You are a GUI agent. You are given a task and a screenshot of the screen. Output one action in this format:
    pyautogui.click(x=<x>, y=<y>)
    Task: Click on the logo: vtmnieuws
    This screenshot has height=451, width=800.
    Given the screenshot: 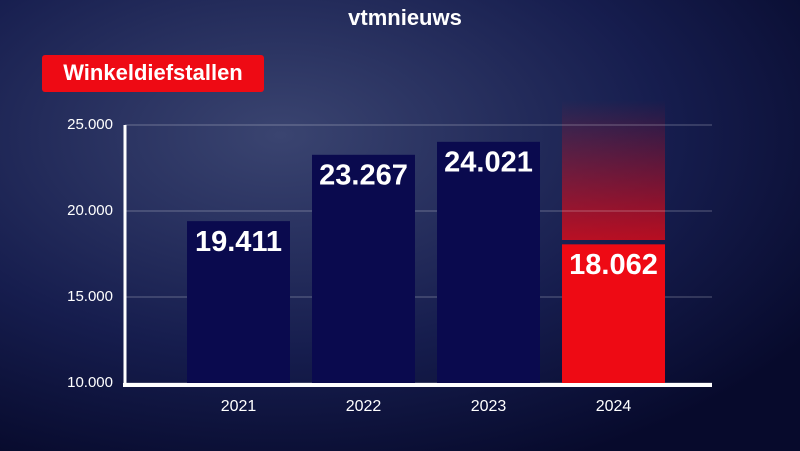 What is the action you would take?
    pyautogui.click(x=405, y=17)
    